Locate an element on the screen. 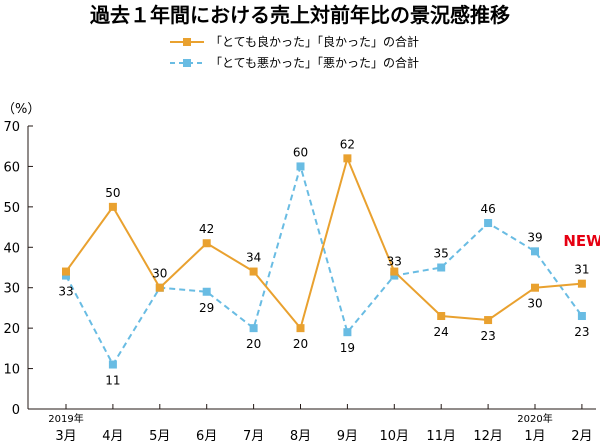 This screenshot has height=442, width=600. x-tick-label: 7月 is located at coordinates (253, 435).